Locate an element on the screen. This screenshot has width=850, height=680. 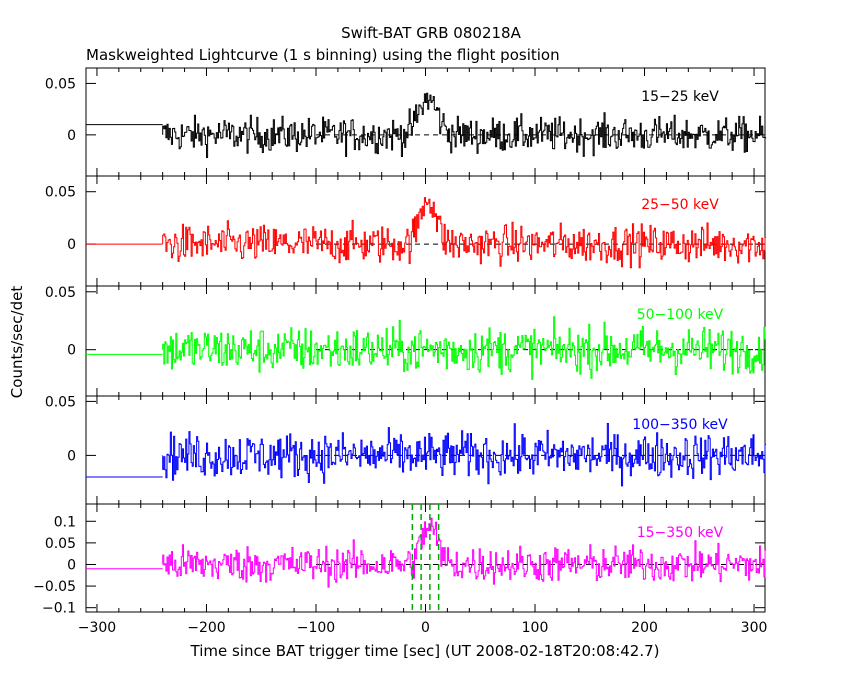
panel-4: −0.1 −0.05 0 0.05 0.1 15−350 keV is located at coordinates (400, 560).